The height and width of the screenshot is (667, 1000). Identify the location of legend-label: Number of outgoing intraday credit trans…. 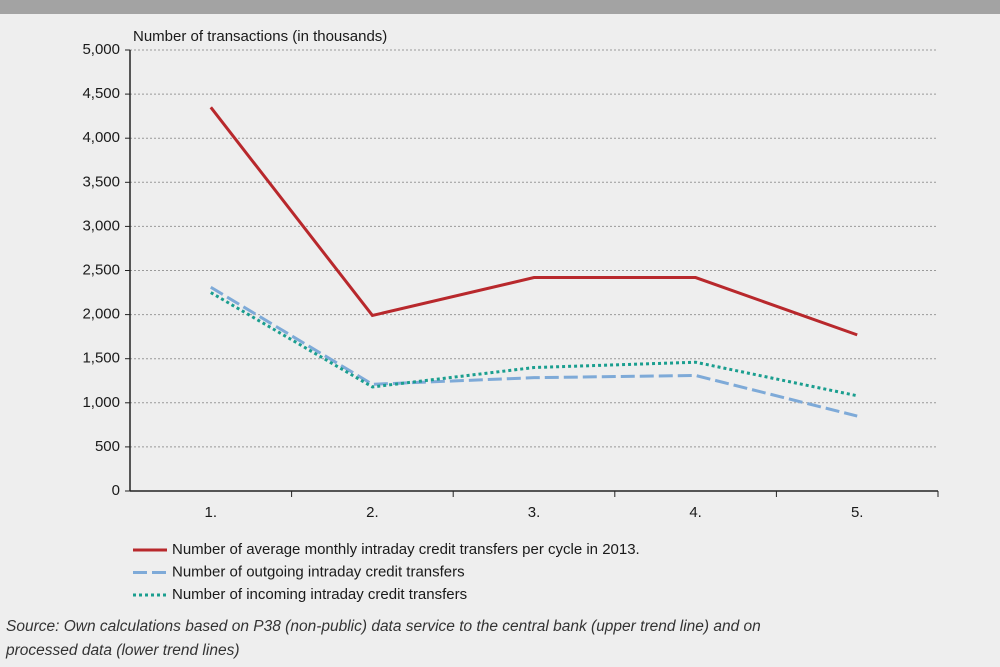
(318, 571).